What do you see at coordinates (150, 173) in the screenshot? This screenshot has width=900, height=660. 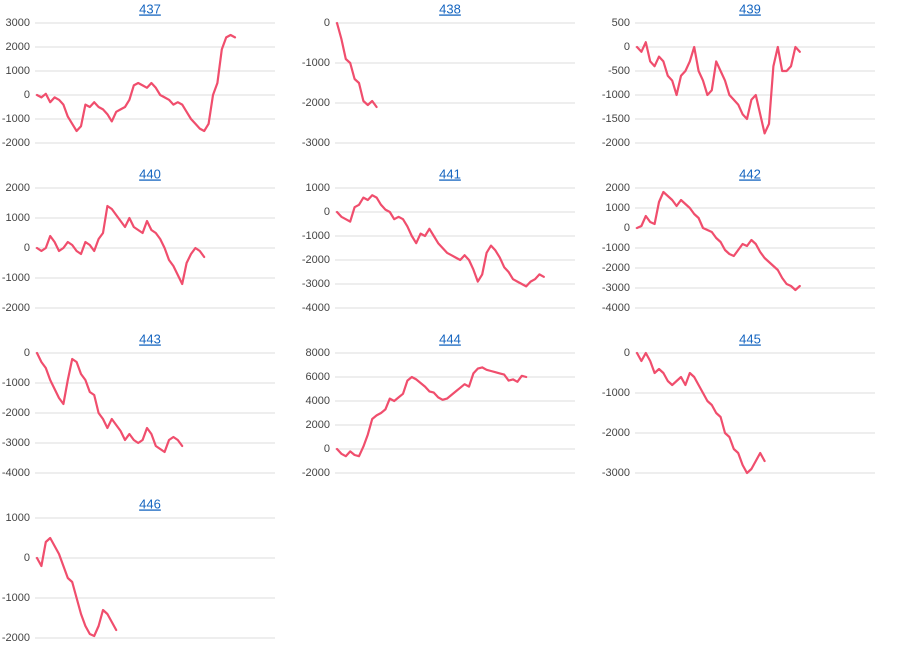 I see `chart-title: 440` at bounding box center [150, 173].